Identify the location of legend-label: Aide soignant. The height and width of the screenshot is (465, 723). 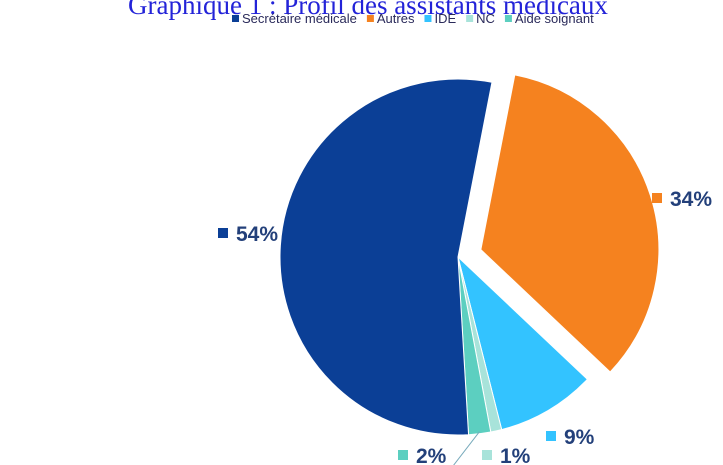
(554, 18).